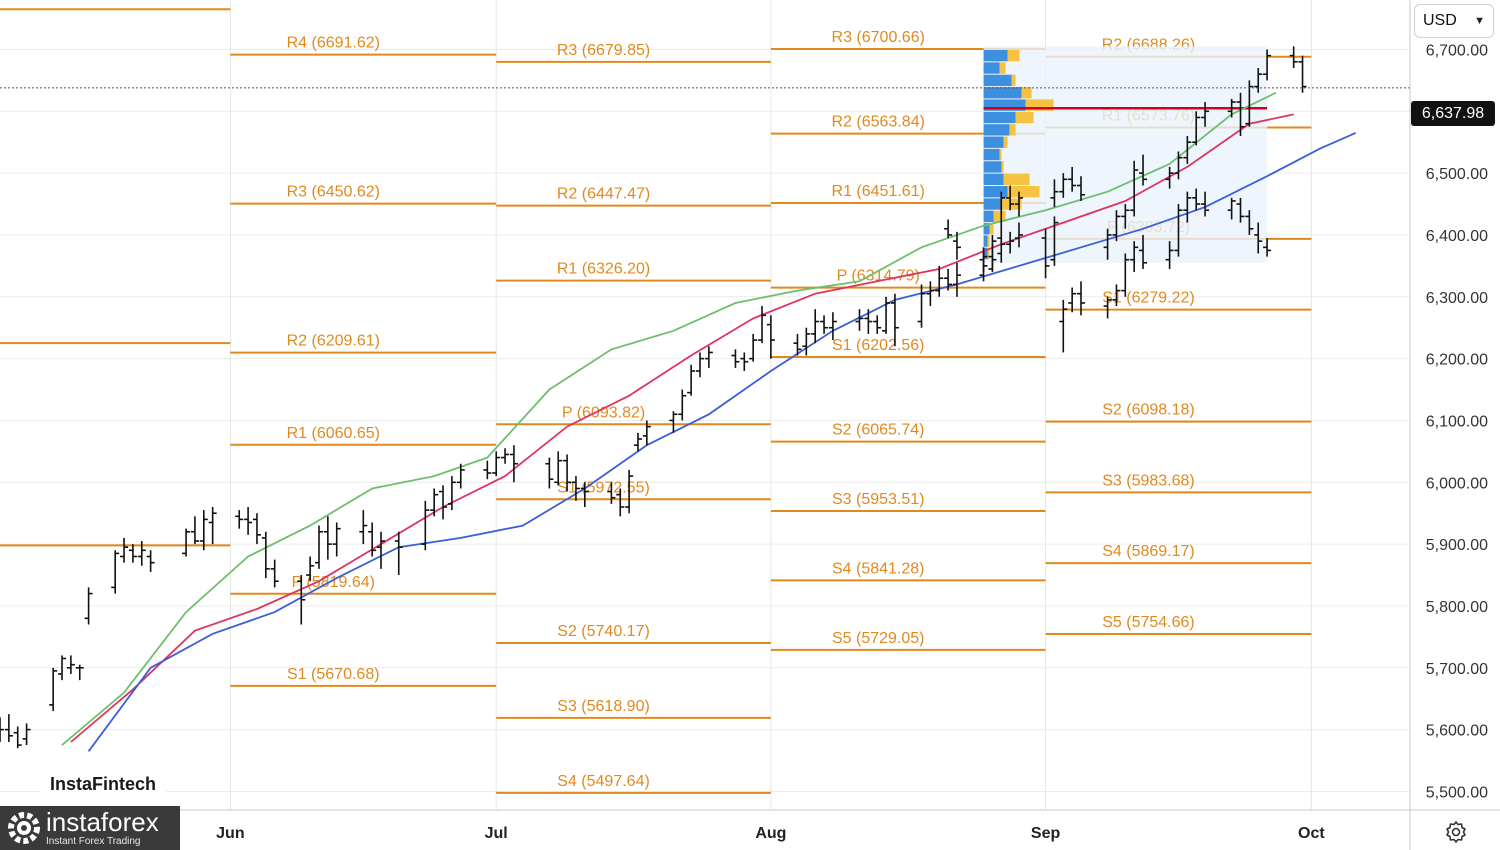  I want to click on gear-logo-icon, so click(24, 828).